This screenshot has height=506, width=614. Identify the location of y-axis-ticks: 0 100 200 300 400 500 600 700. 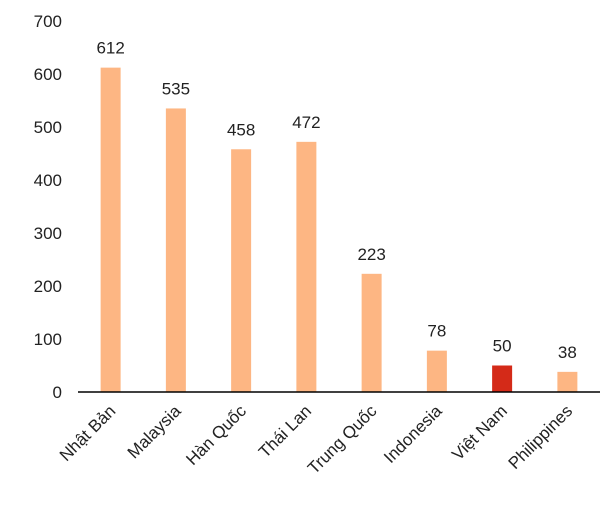
(48, 207).